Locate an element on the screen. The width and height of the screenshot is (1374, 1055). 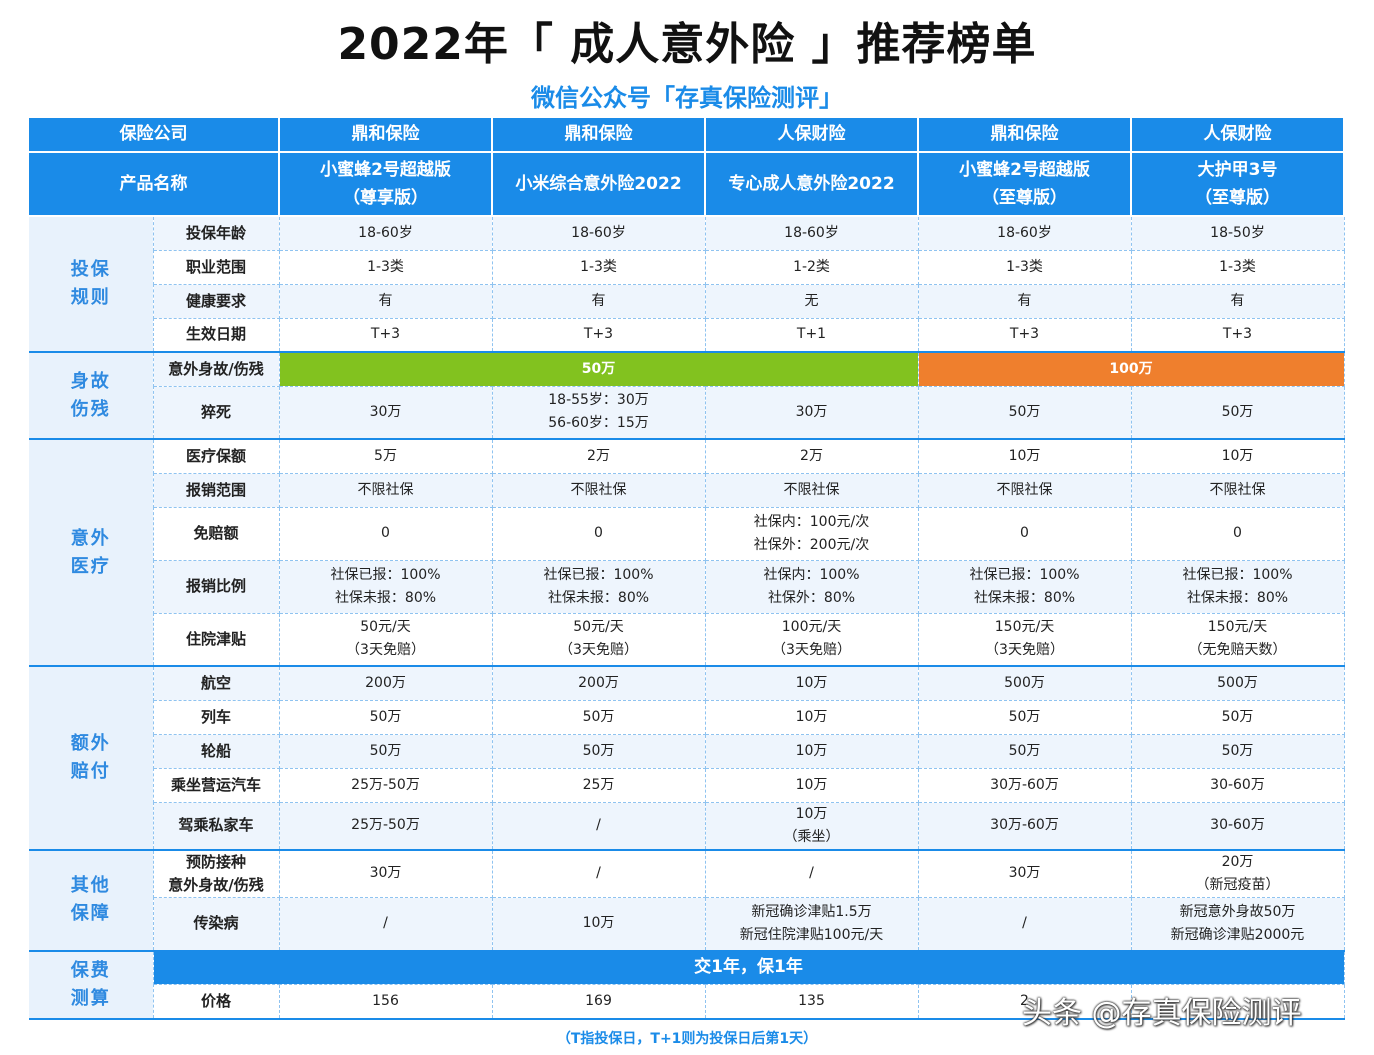
value-cell: / is located at coordinates (386, 924).